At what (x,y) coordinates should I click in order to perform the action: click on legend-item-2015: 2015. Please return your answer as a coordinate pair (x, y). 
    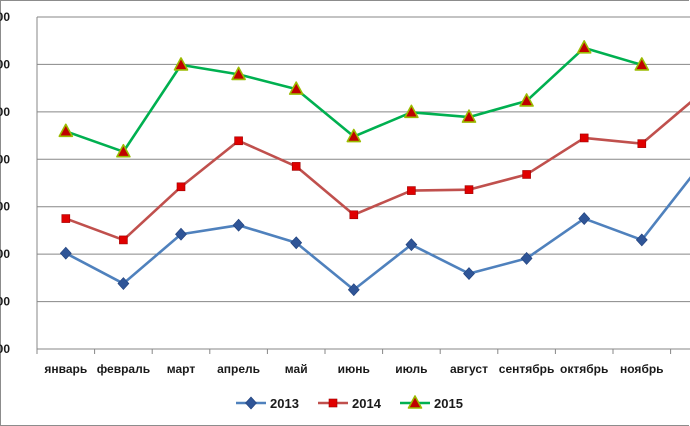
    Looking at the image, I should click on (431, 403).